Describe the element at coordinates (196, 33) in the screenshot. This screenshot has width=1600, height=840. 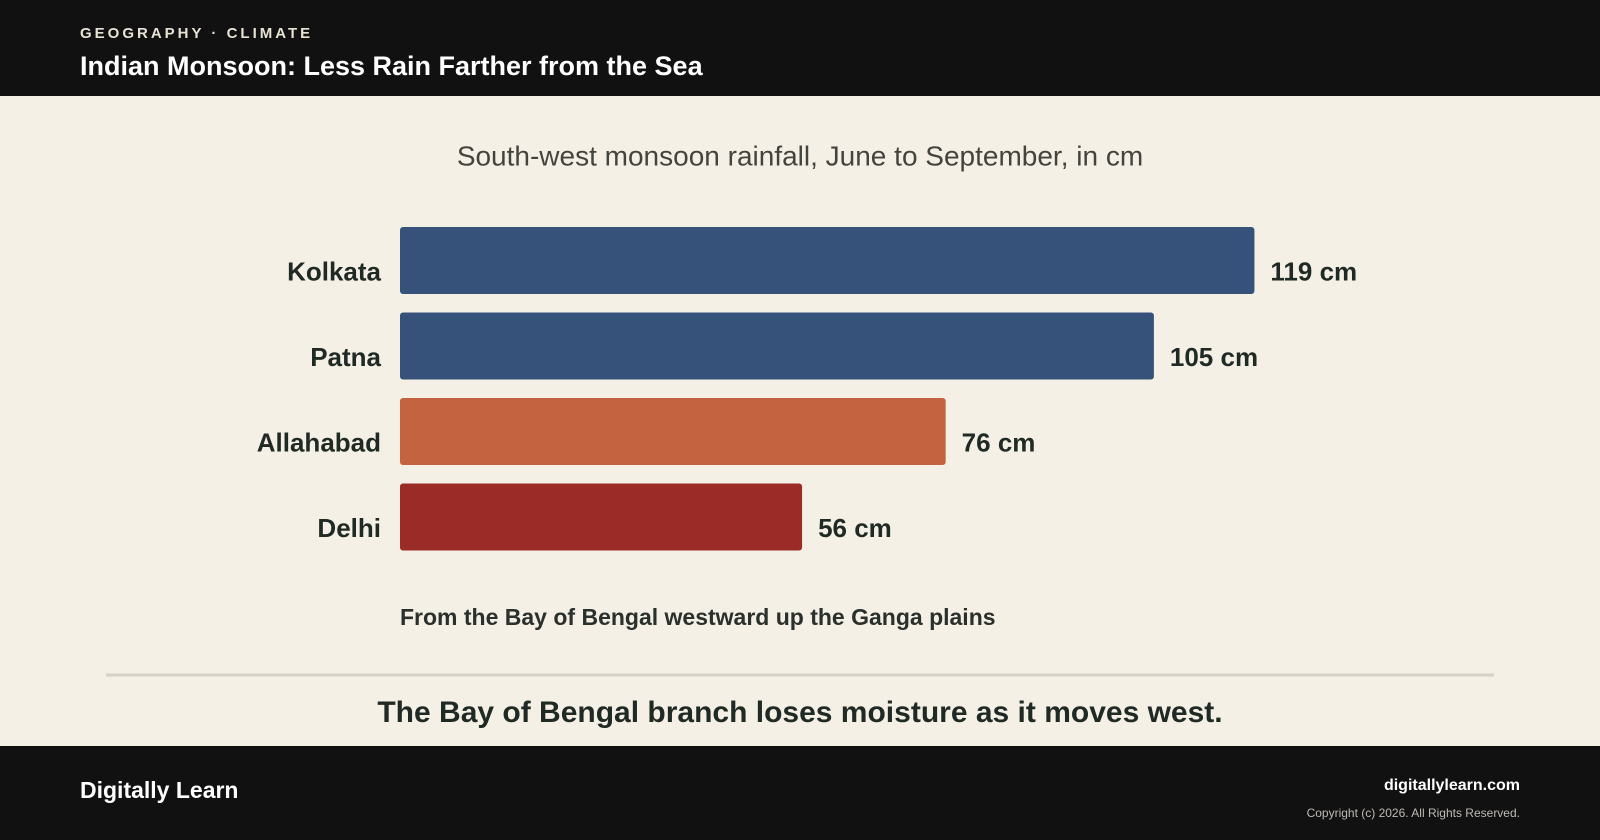
I see `eyebrow: GEOGRAPHY · CLIMATE` at that location.